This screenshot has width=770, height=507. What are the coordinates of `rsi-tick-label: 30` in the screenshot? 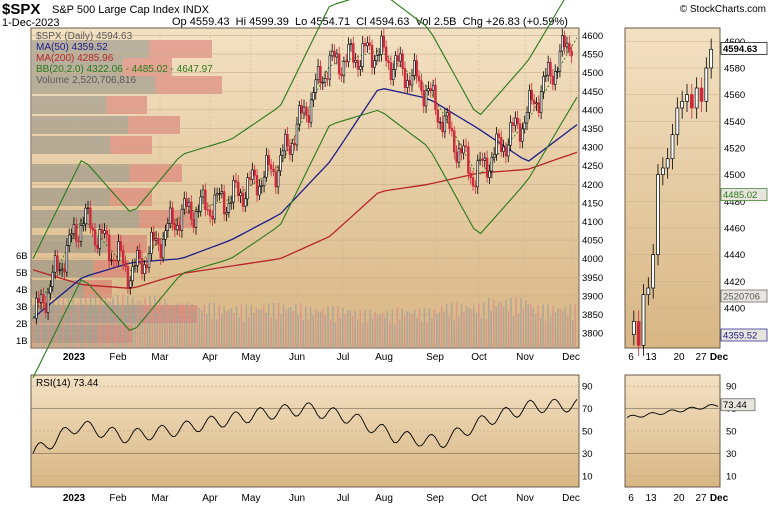 It's located at (587, 454).